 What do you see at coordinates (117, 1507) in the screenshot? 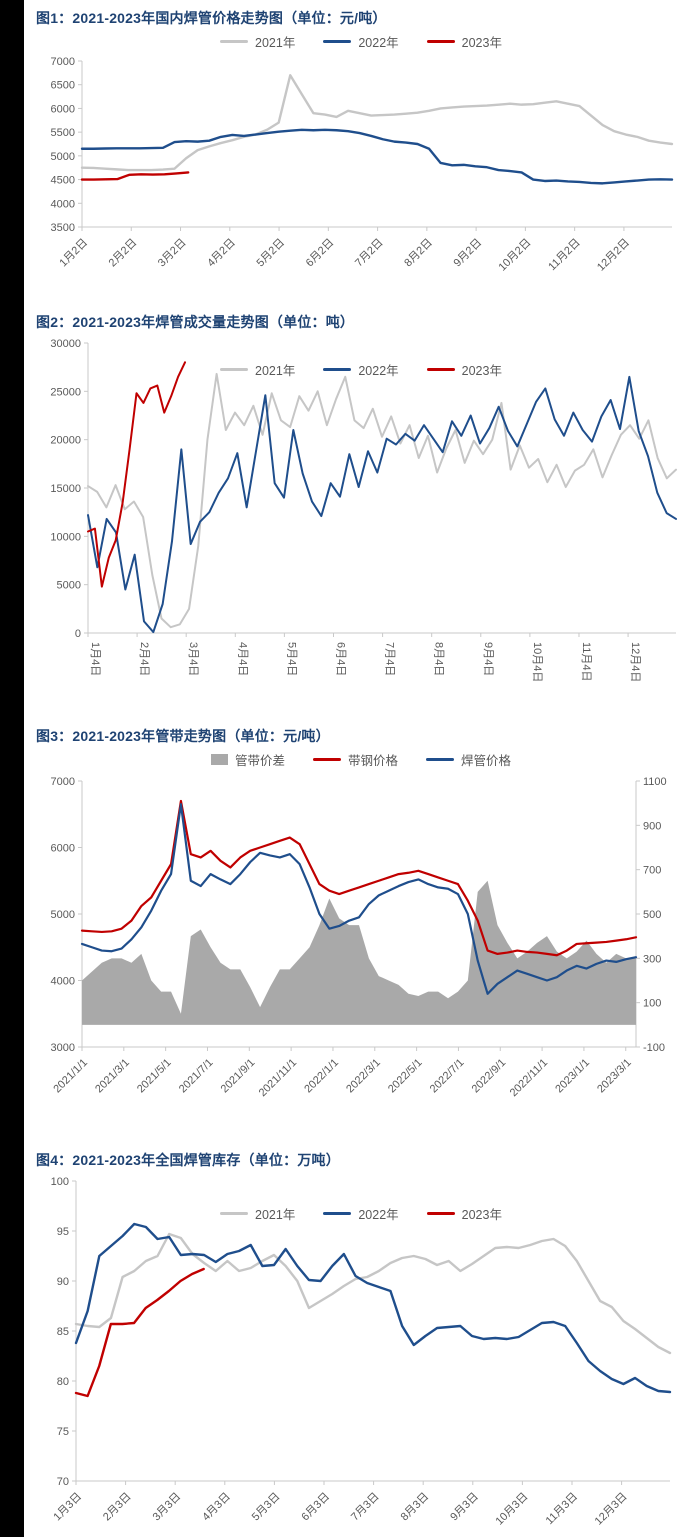
I see `x-axis-tick-label: 2月3日` at bounding box center [117, 1507].